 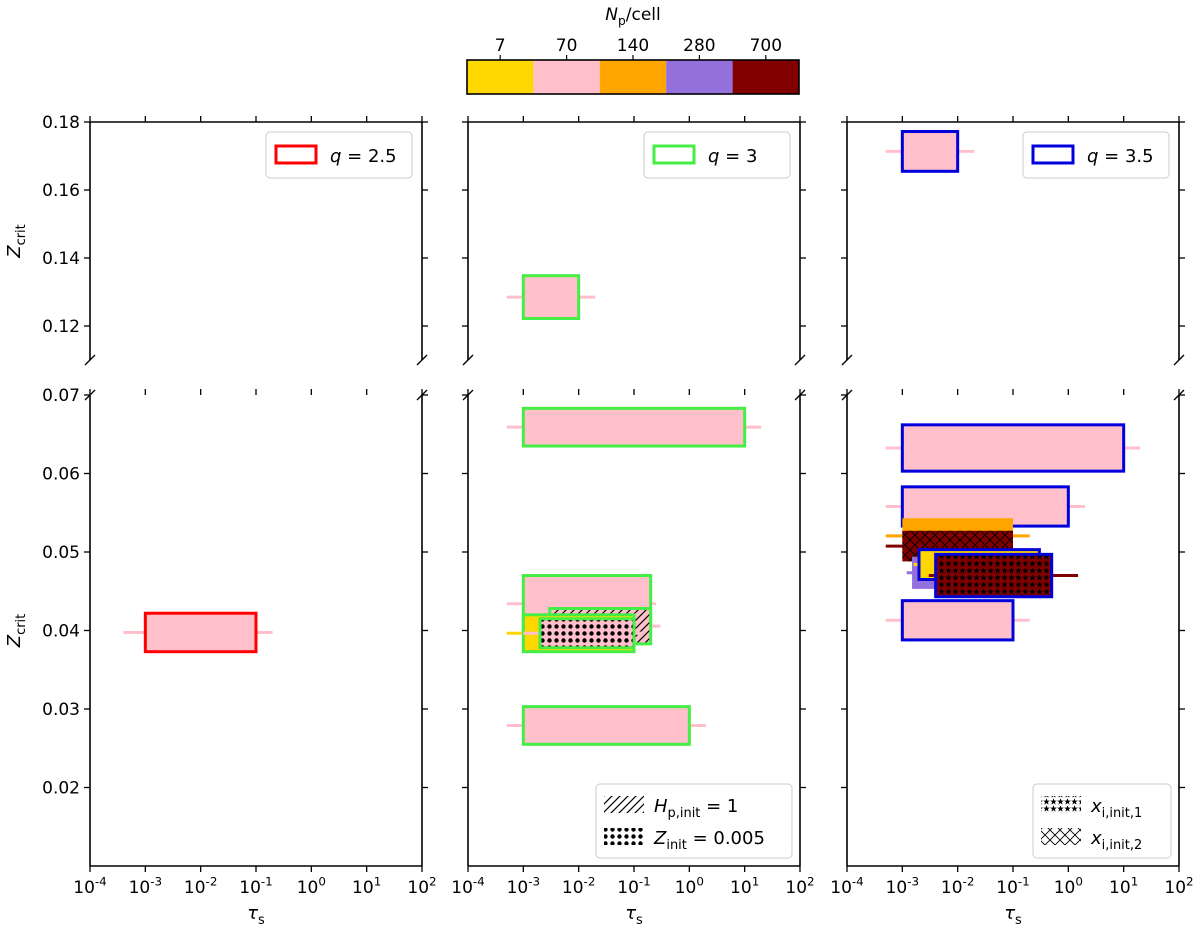 What do you see at coordinates (61, 123) in the screenshot?
I see `y-tick-label: 0.18` at bounding box center [61, 123].